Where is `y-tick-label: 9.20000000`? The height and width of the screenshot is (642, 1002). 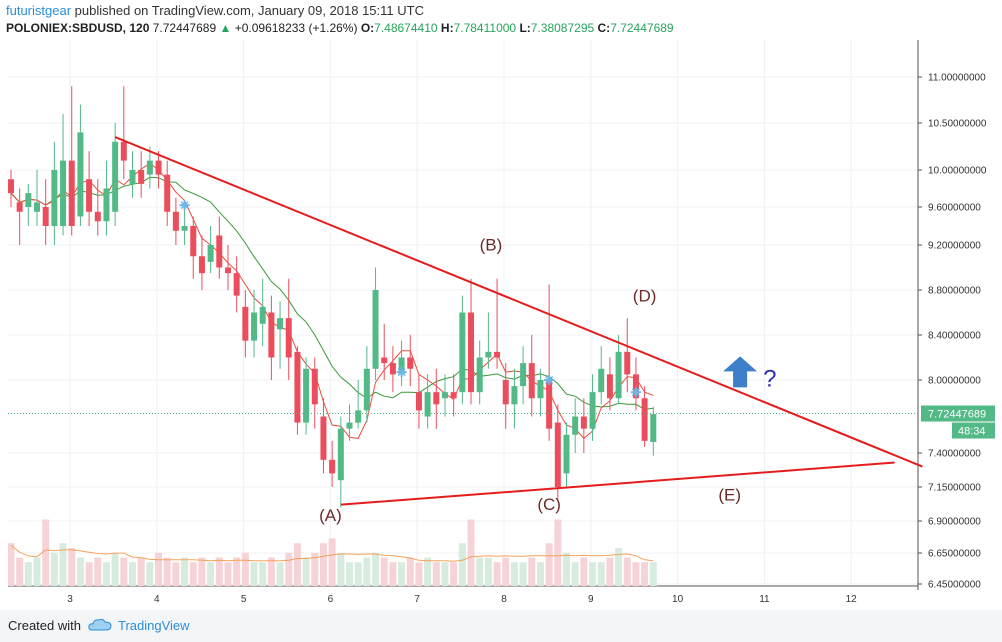
y-tick-label: 9.20000000 is located at coordinates (954, 246).